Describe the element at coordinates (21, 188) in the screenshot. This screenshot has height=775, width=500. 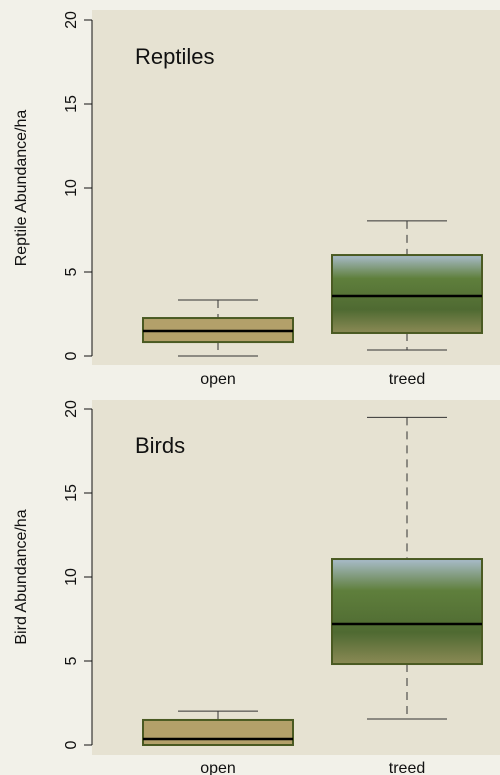
I see `y-axis-label: Reptile Abundance/ha` at that location.